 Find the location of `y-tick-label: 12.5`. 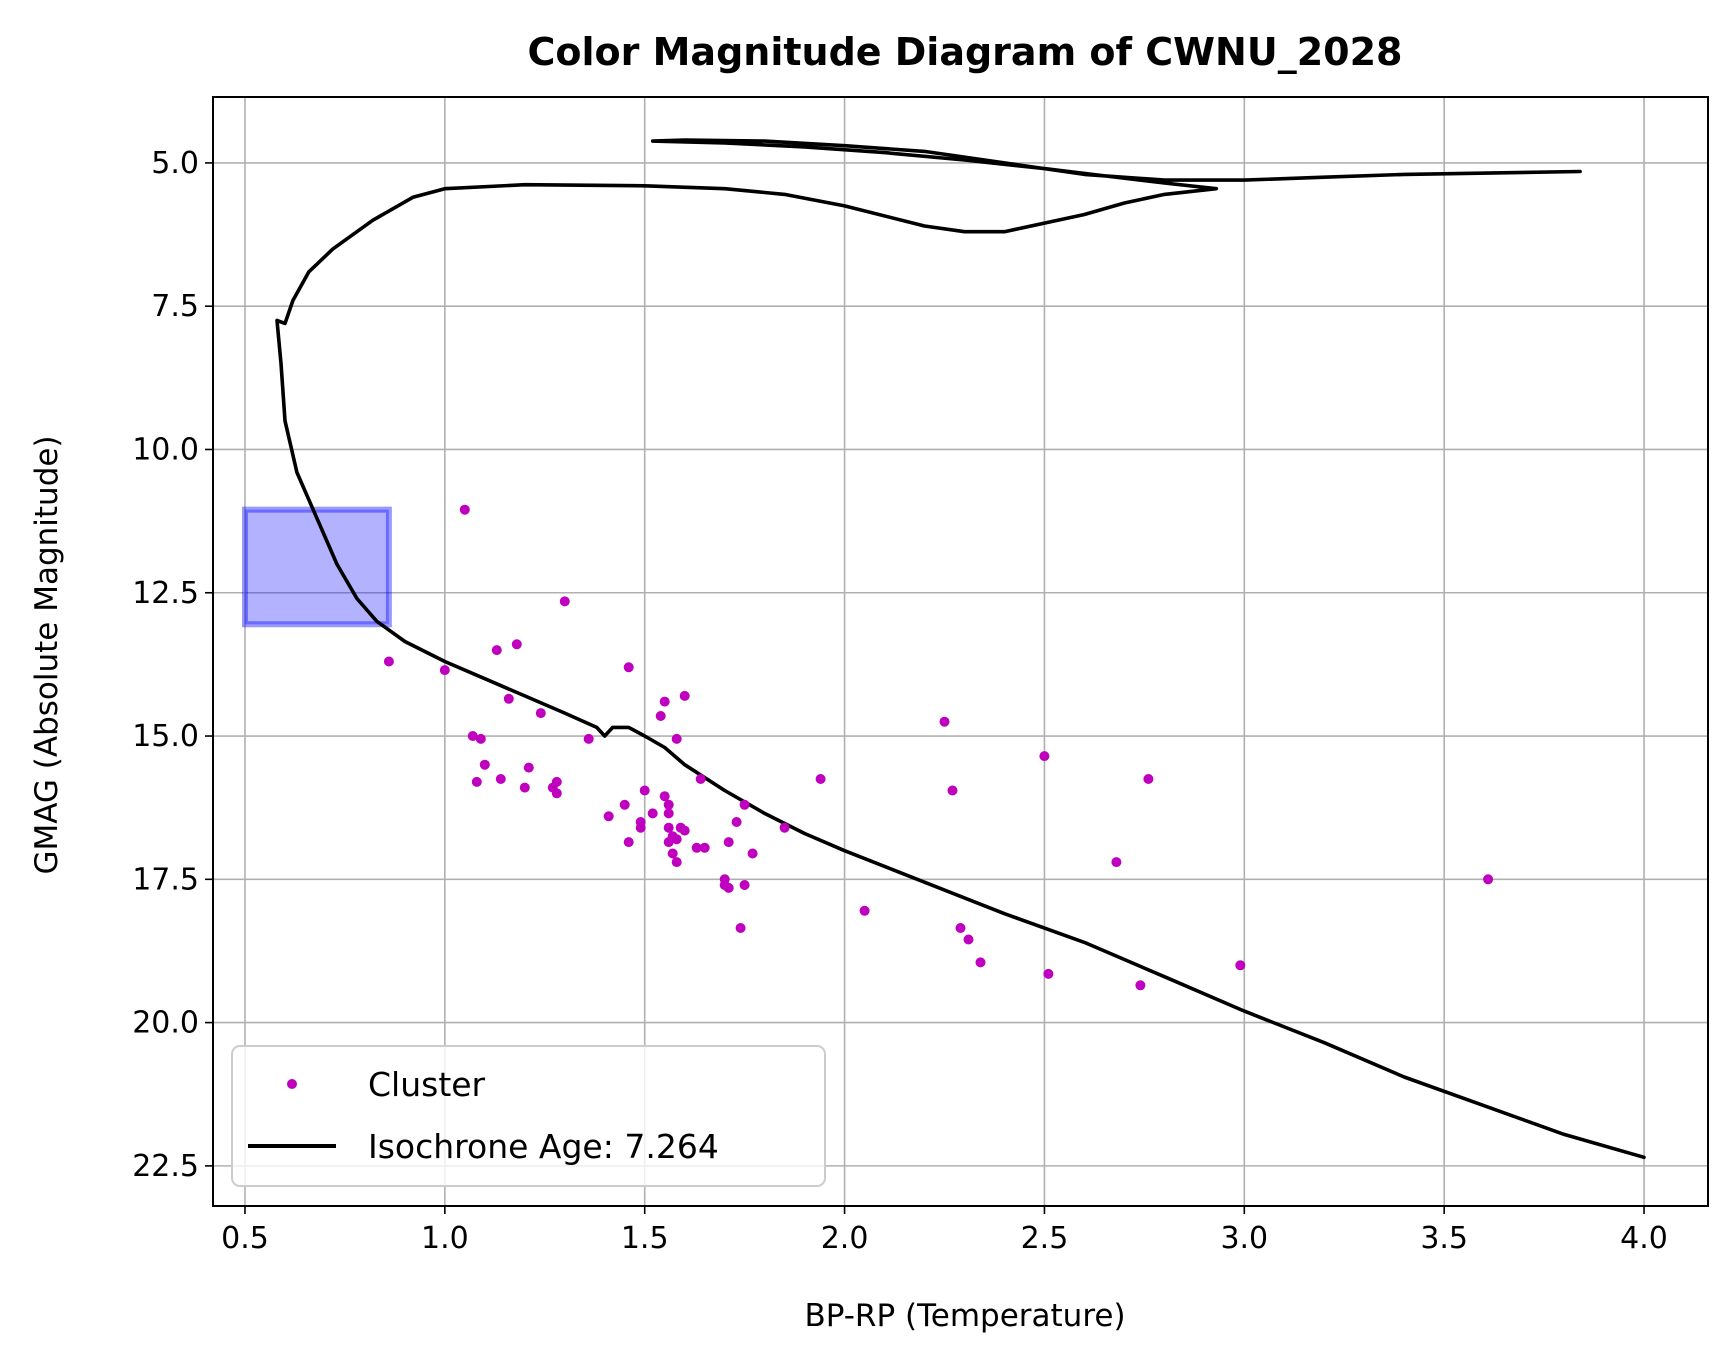

y-tick-label: 12.5 is located at coordinates (165, 593).